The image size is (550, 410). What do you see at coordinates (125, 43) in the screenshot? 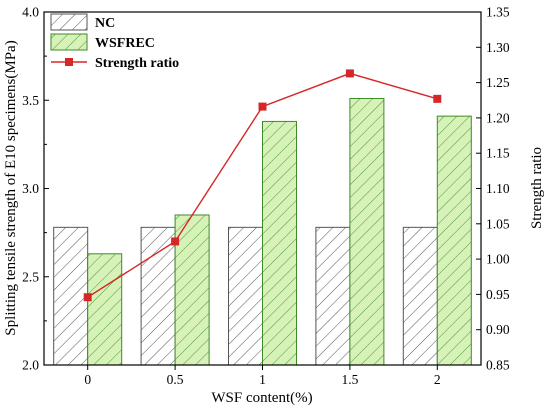
I see `legend-label-wsfrec: WSFREC` at bounding box center [125, 43].